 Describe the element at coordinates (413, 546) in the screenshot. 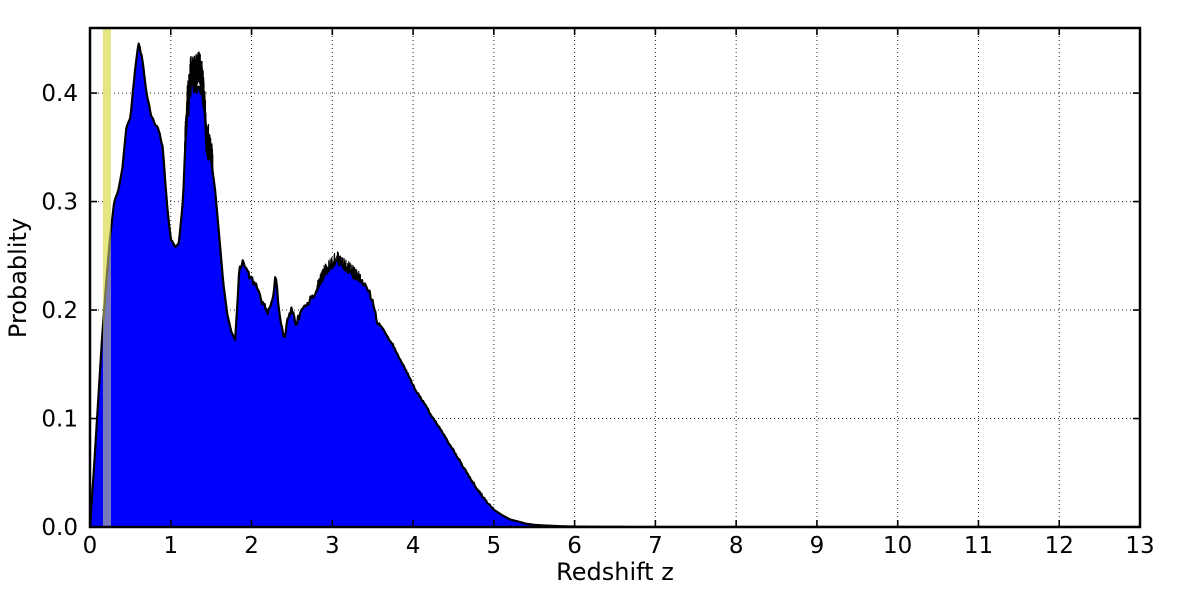

I see `x-tick-label: 4` at that location.